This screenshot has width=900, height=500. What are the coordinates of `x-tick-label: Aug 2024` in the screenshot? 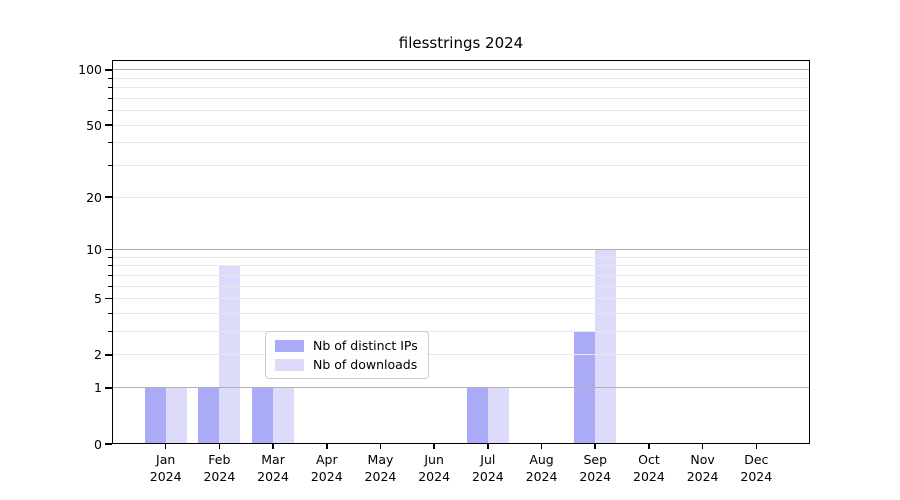 It's located at (541, 468).